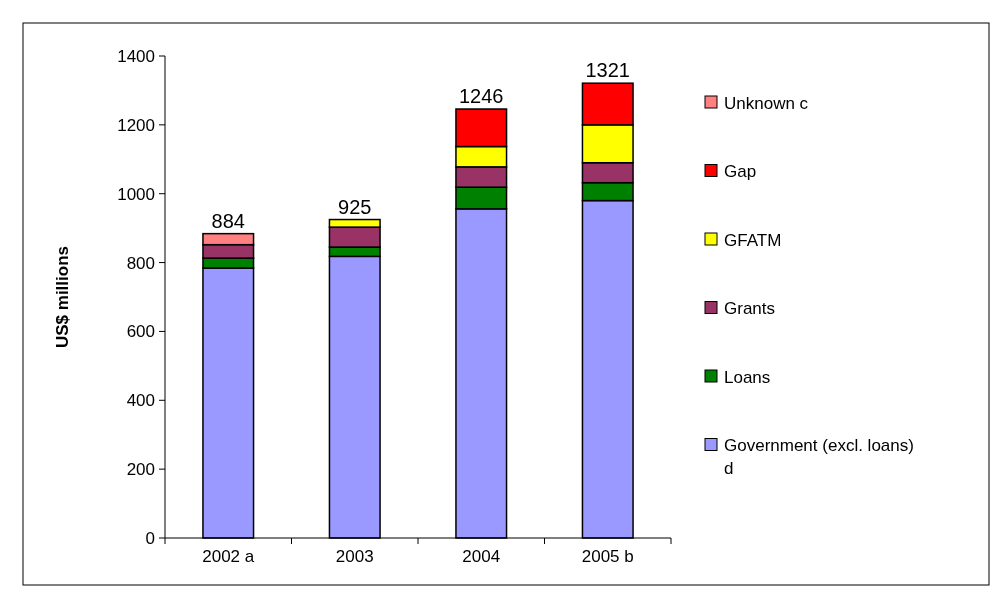  Describe the element at coordinates (136, 194) in the screenshot. I see `y-tick-label: 1000` at that location.